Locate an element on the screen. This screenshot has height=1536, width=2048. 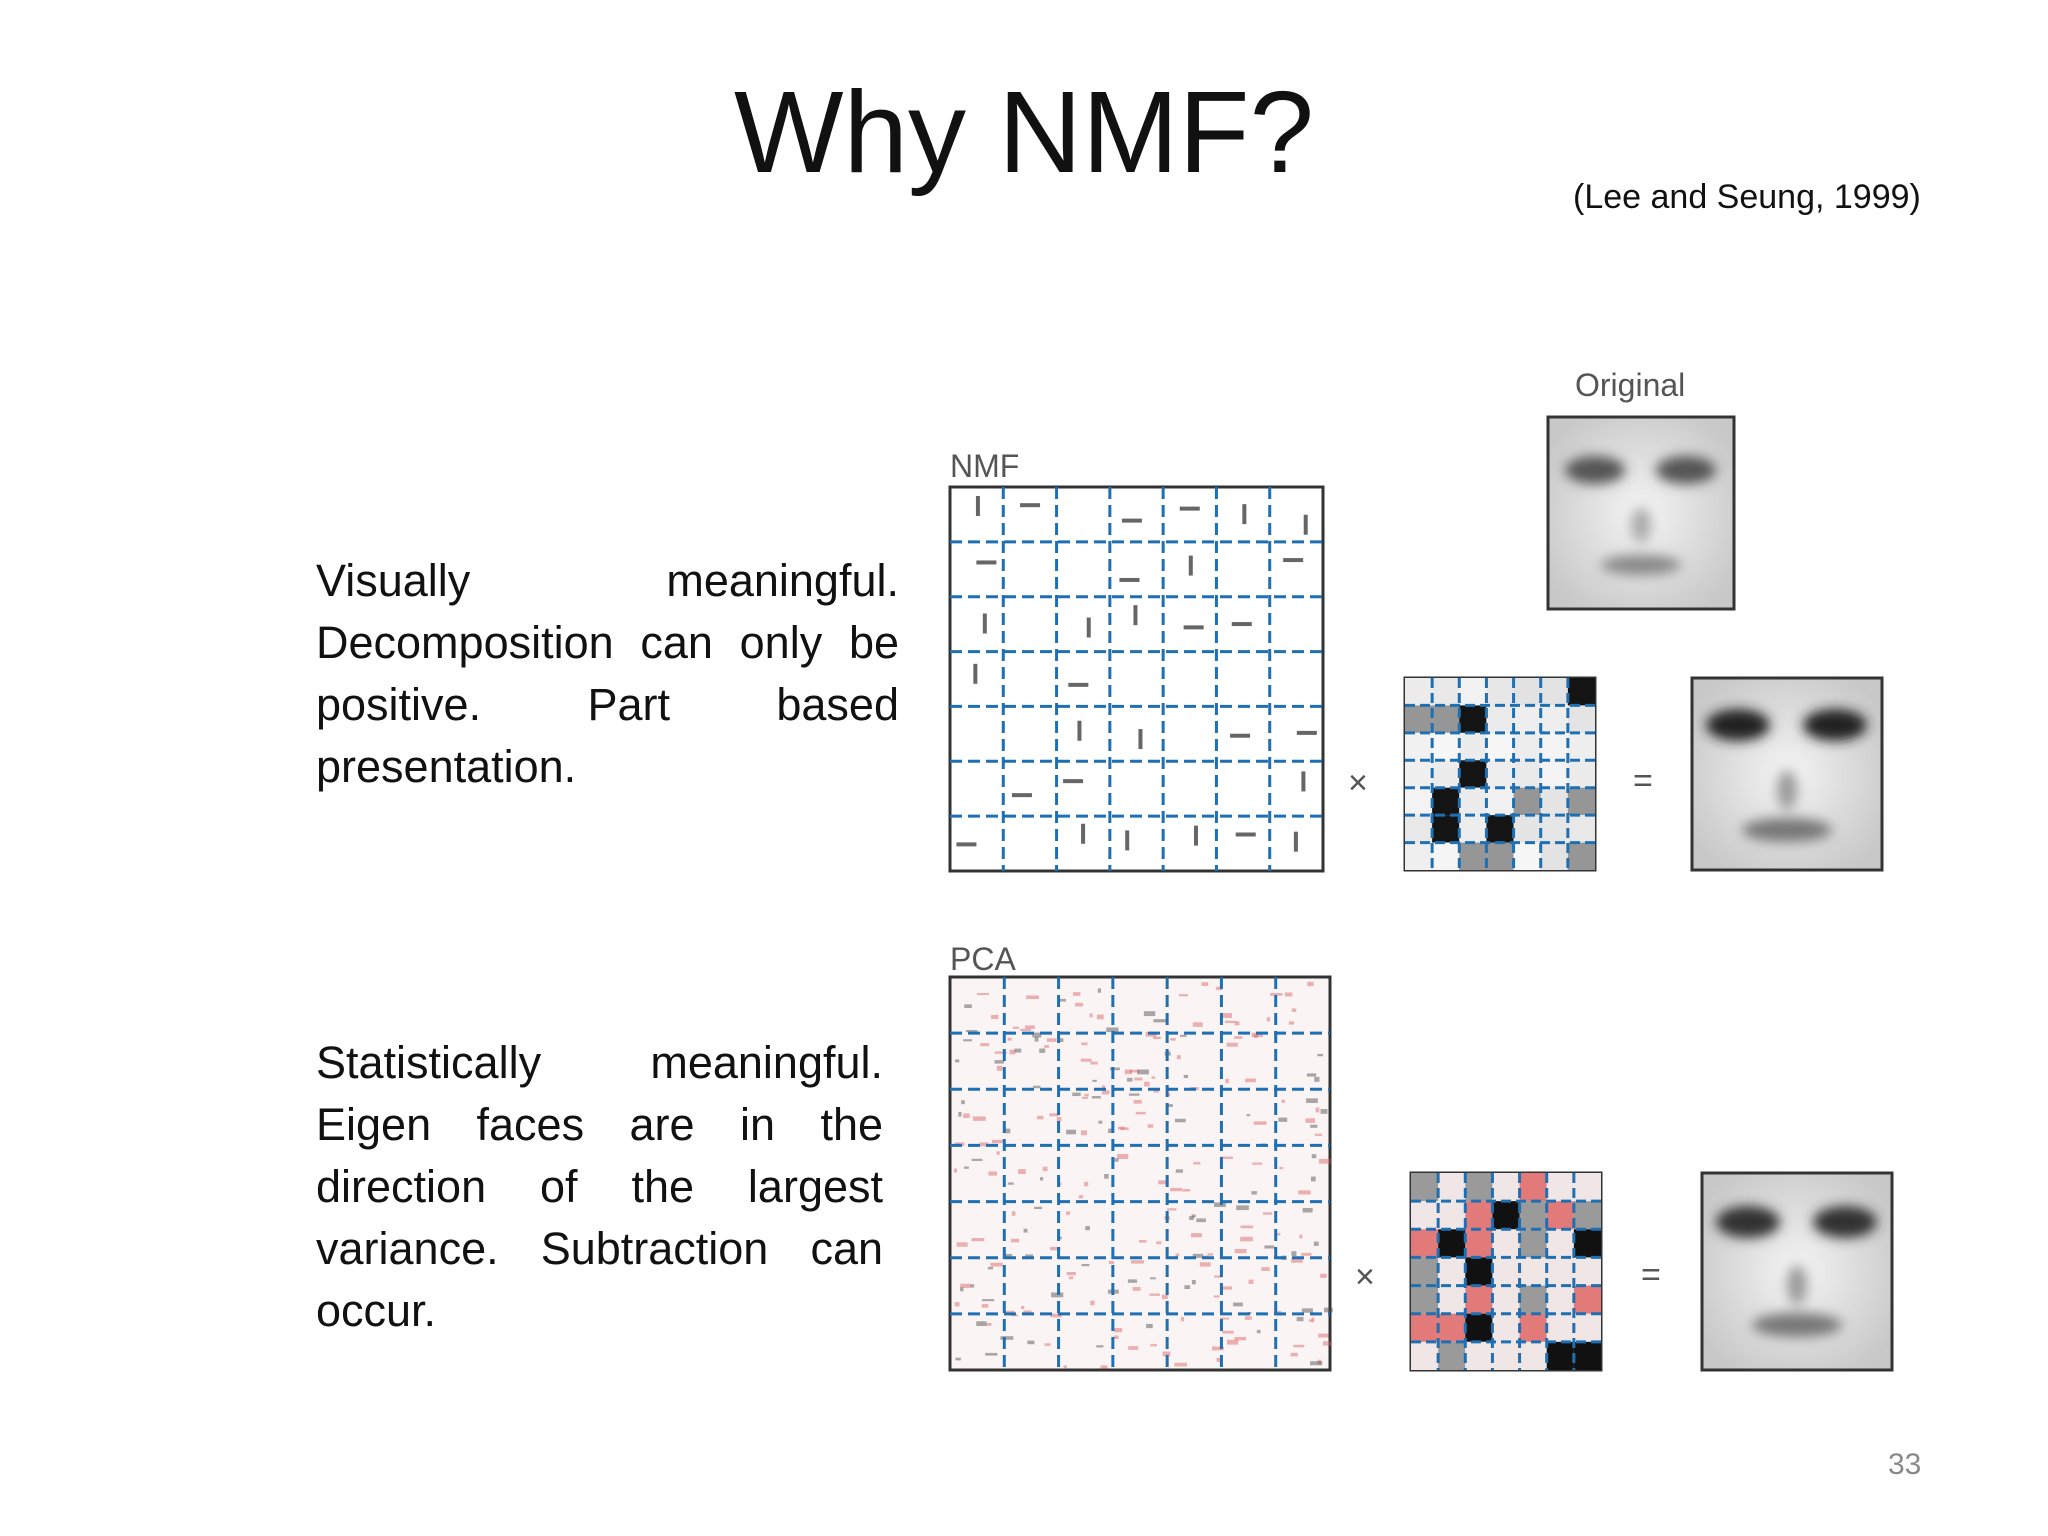
slide-title: Why NMF? is located at coordinates (1024, 132).